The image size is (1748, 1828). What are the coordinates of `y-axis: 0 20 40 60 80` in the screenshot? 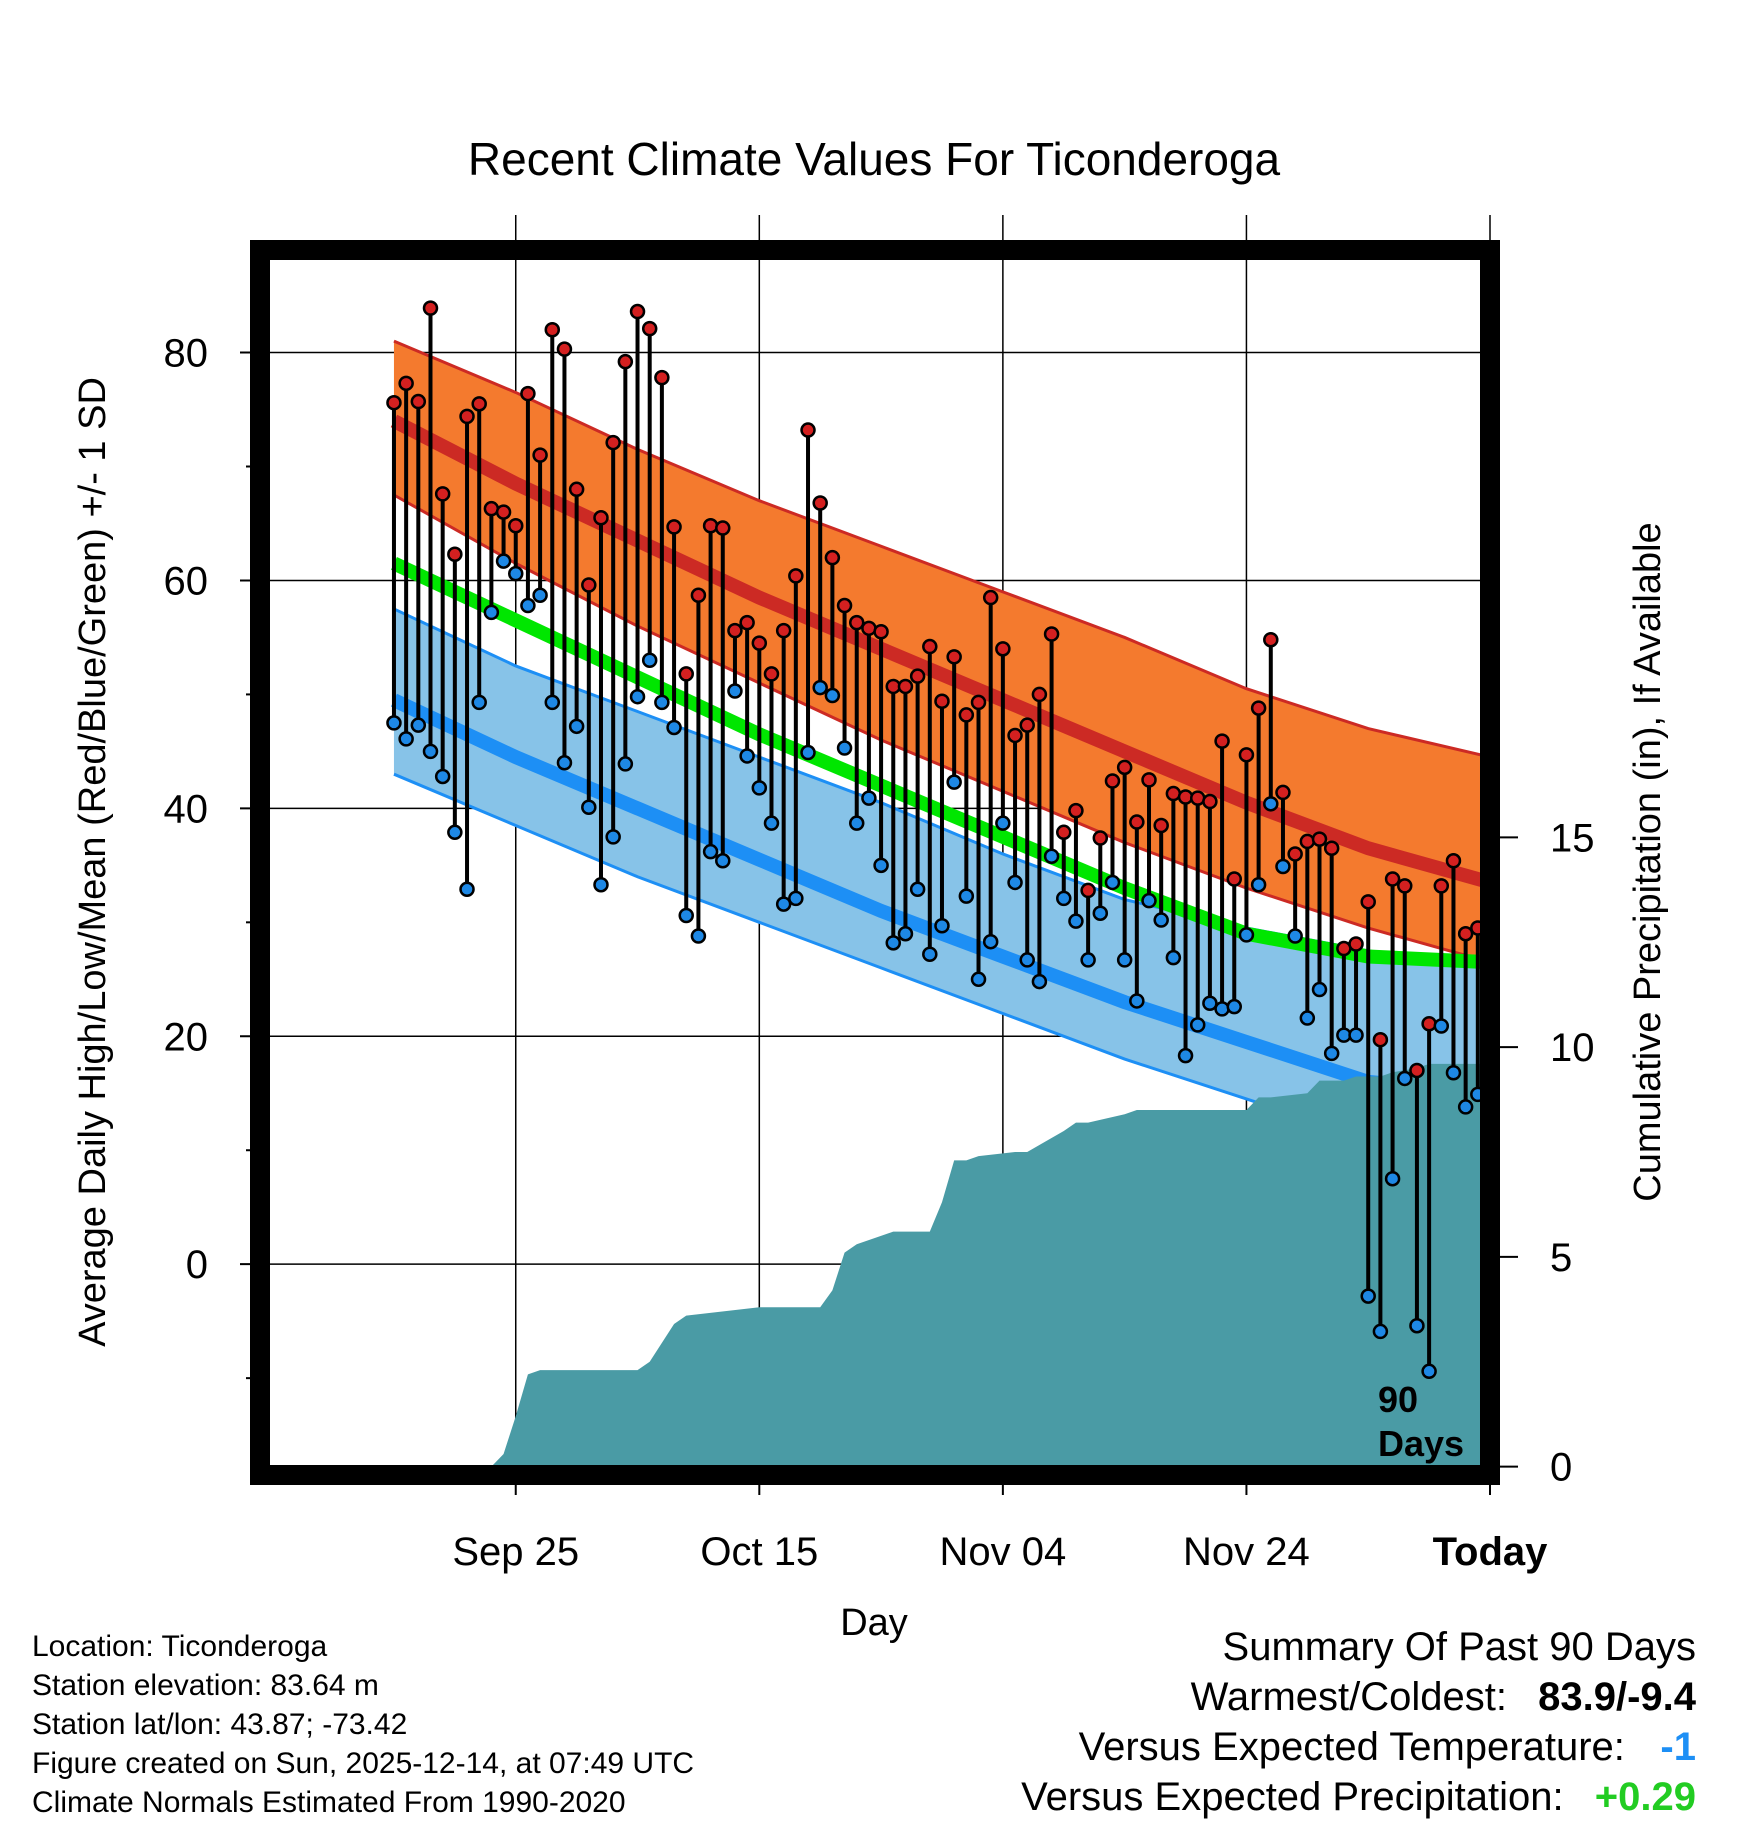 It's located at (212, 856).